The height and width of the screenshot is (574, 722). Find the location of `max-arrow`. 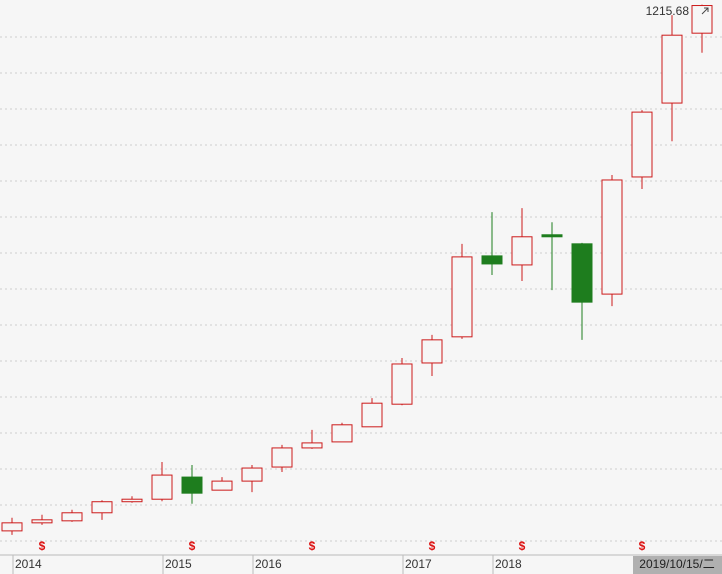

max-arrow is located at coordinates (705, 11).